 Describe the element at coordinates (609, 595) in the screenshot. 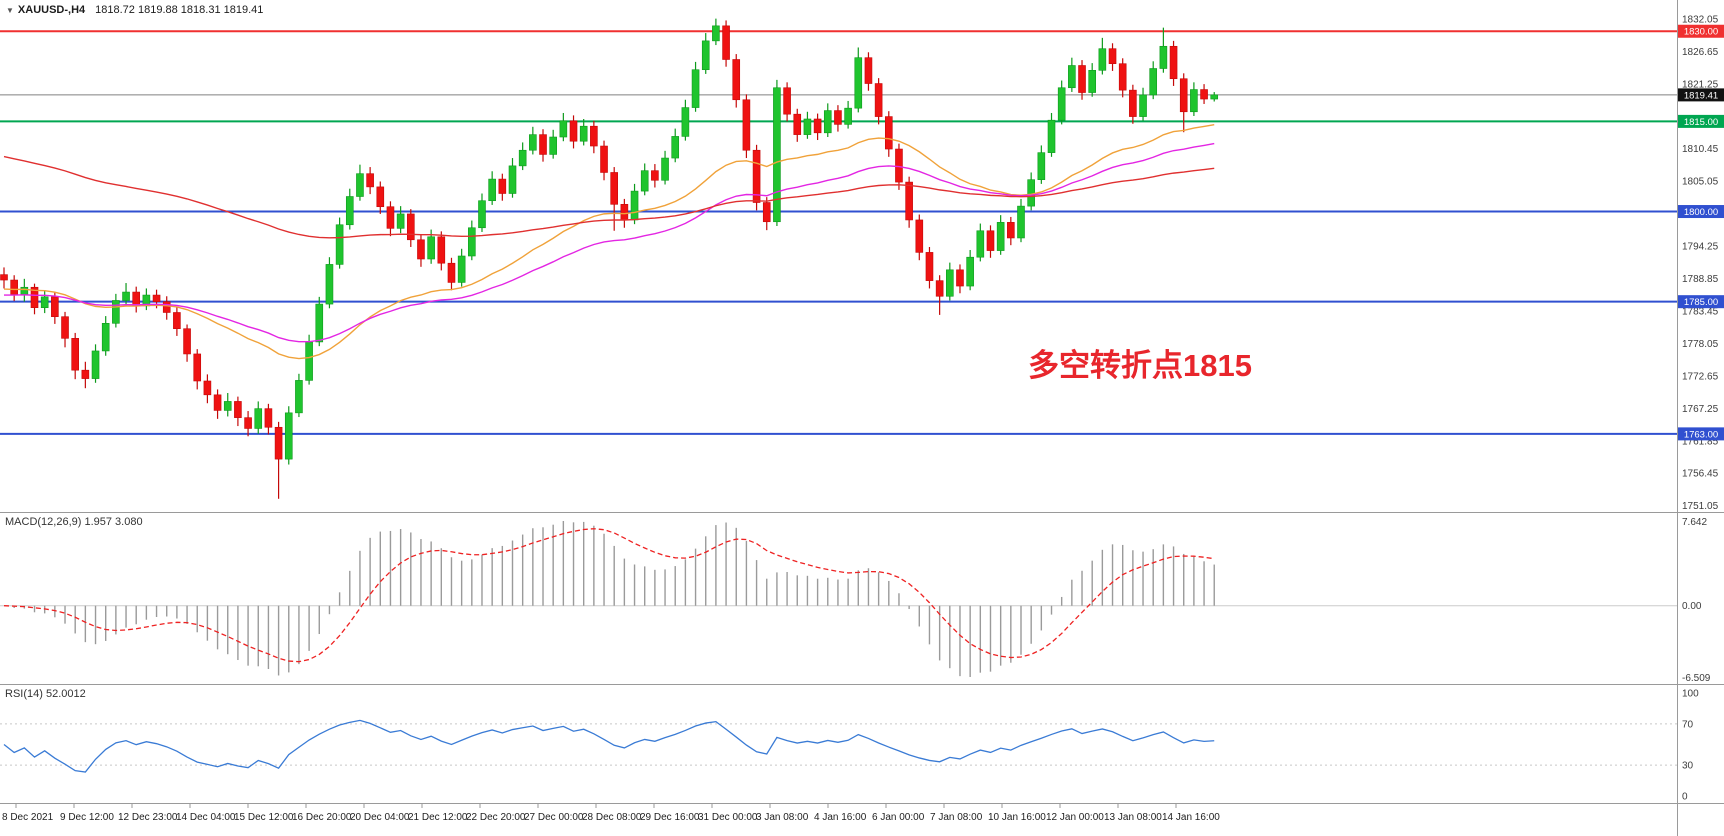

I see `macd-signal-line` at that location.